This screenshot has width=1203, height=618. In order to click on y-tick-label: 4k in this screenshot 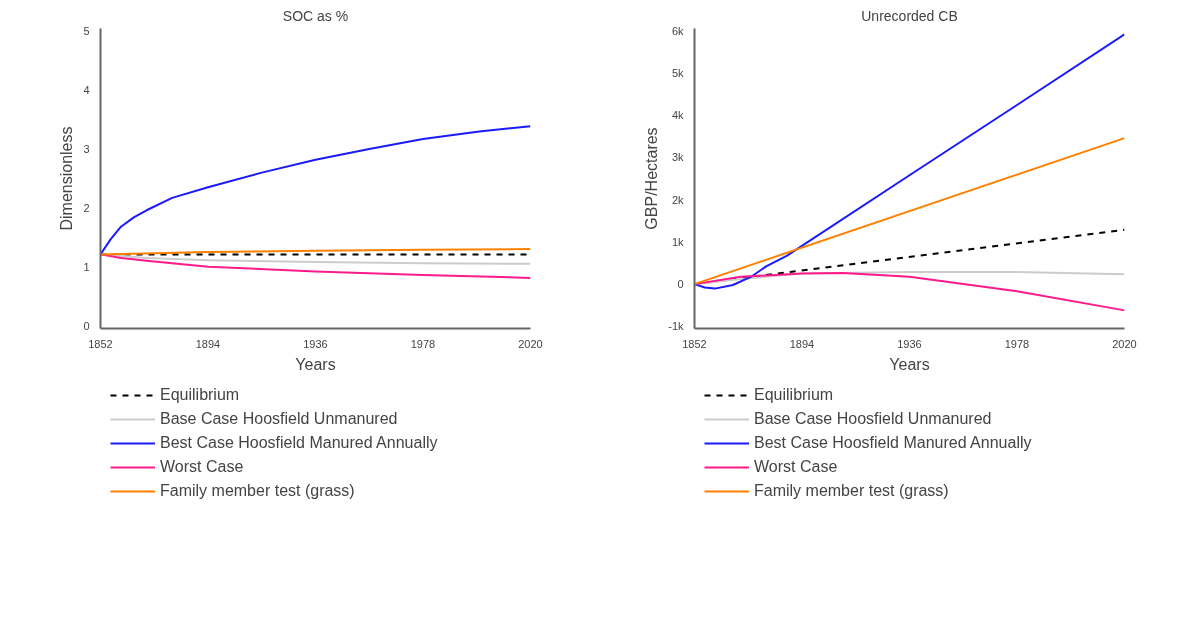, I will do `click(677, 115)`.